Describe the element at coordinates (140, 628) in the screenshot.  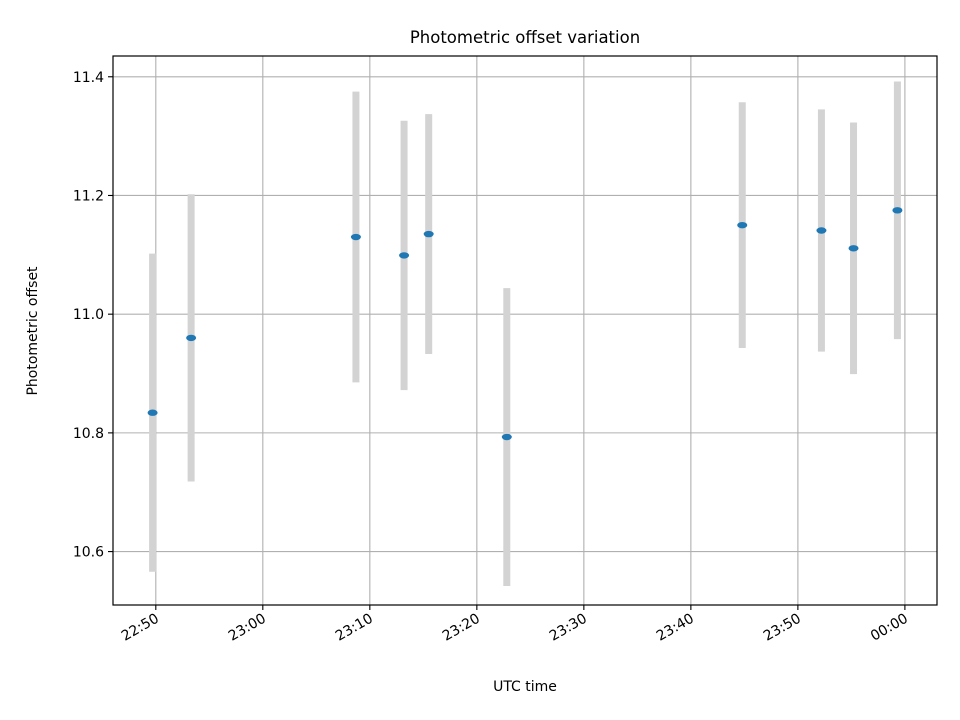
I see `x-tick-label: 22:50` at that location.